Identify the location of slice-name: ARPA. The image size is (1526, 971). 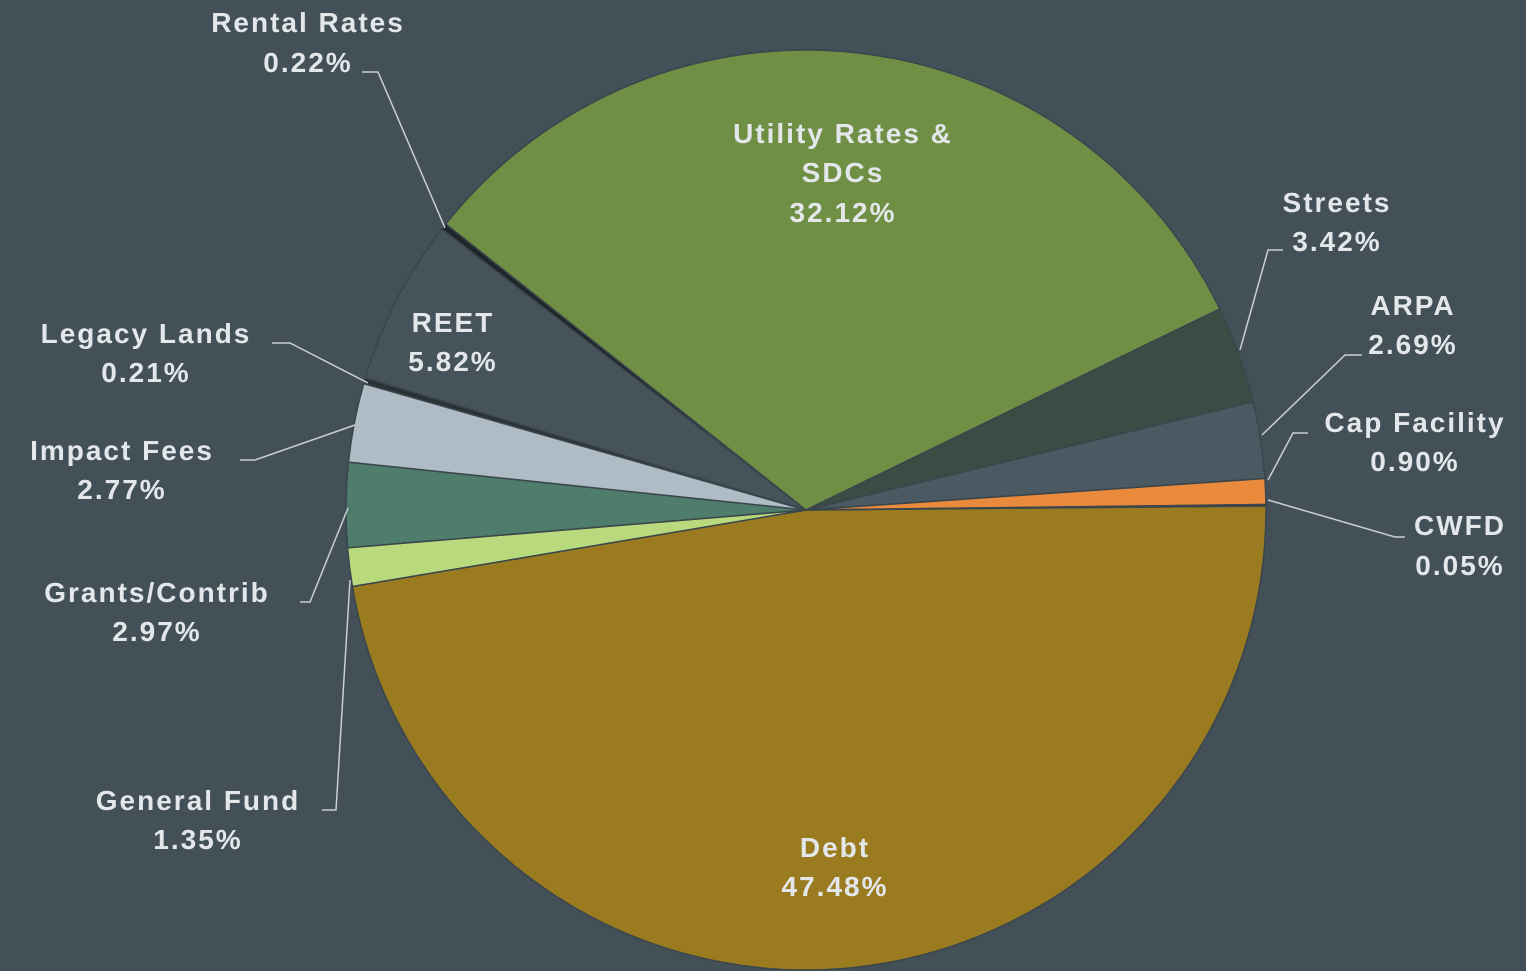
(1413, 305).